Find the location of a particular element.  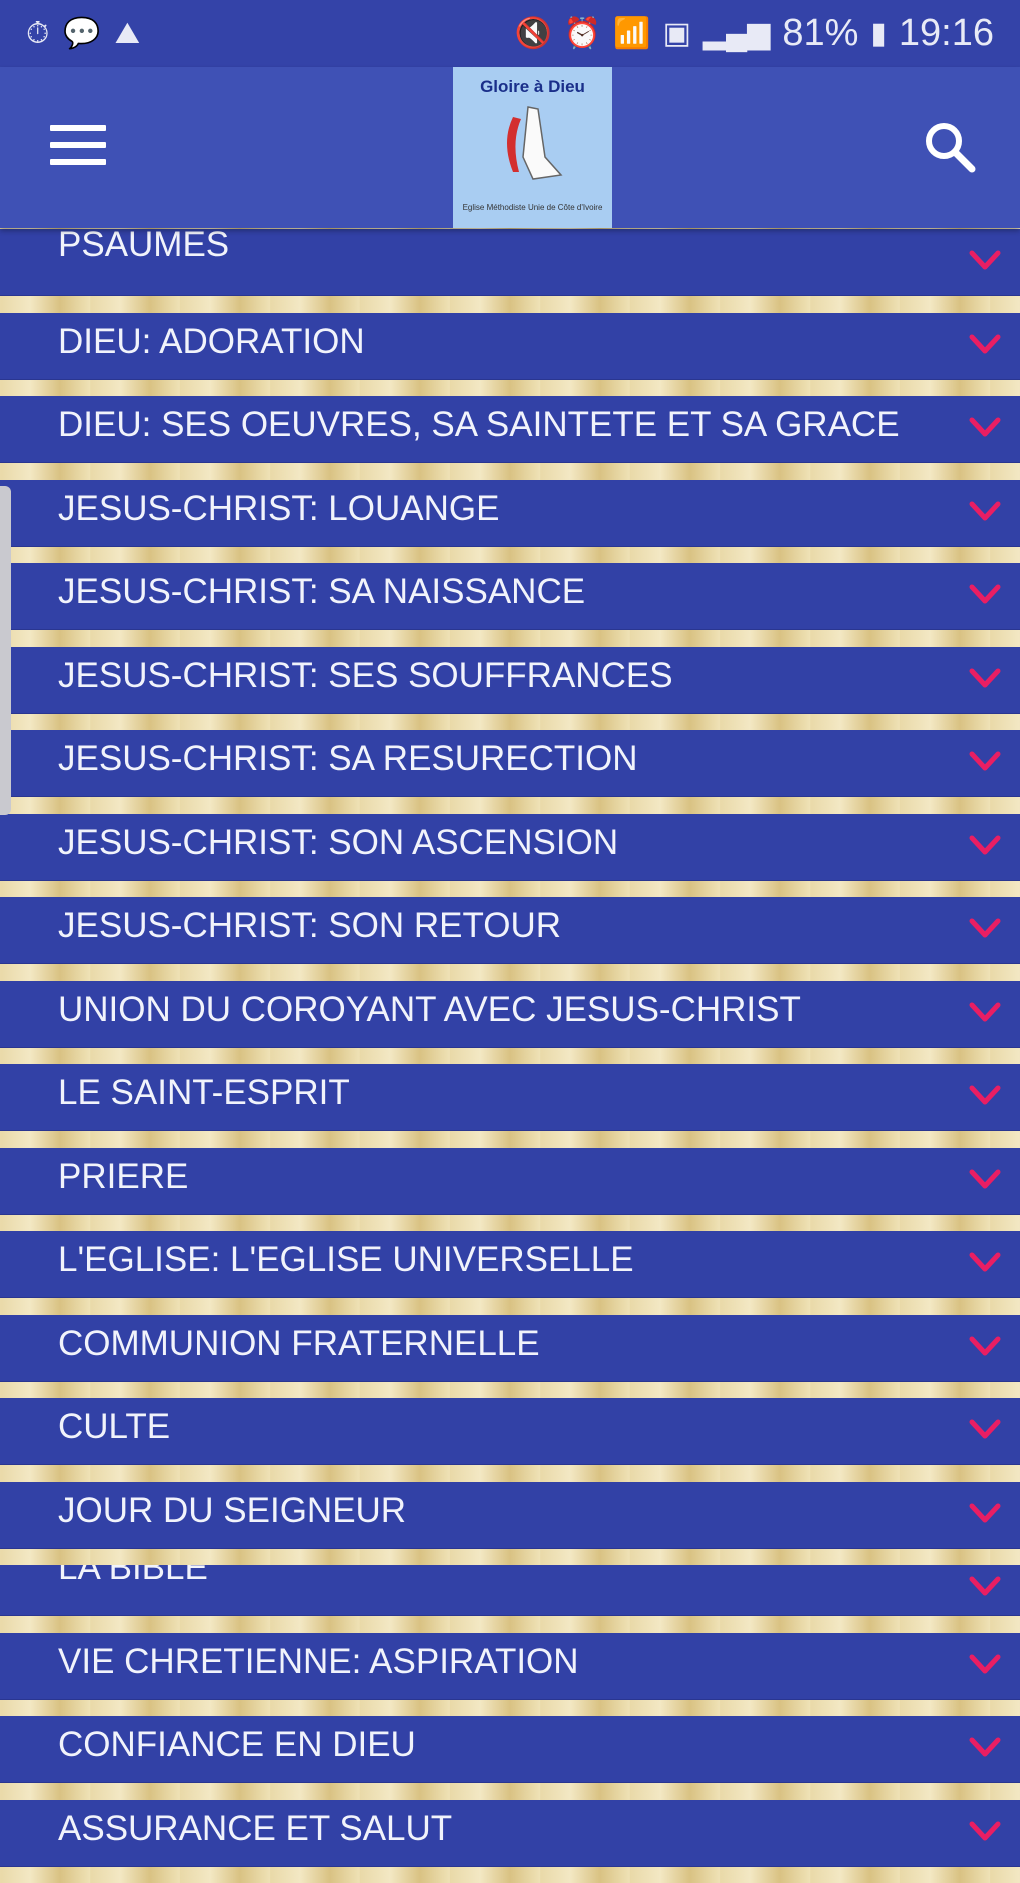

category-row: ASSURANCE ET SALUT is located at coordinates (510, 1833).